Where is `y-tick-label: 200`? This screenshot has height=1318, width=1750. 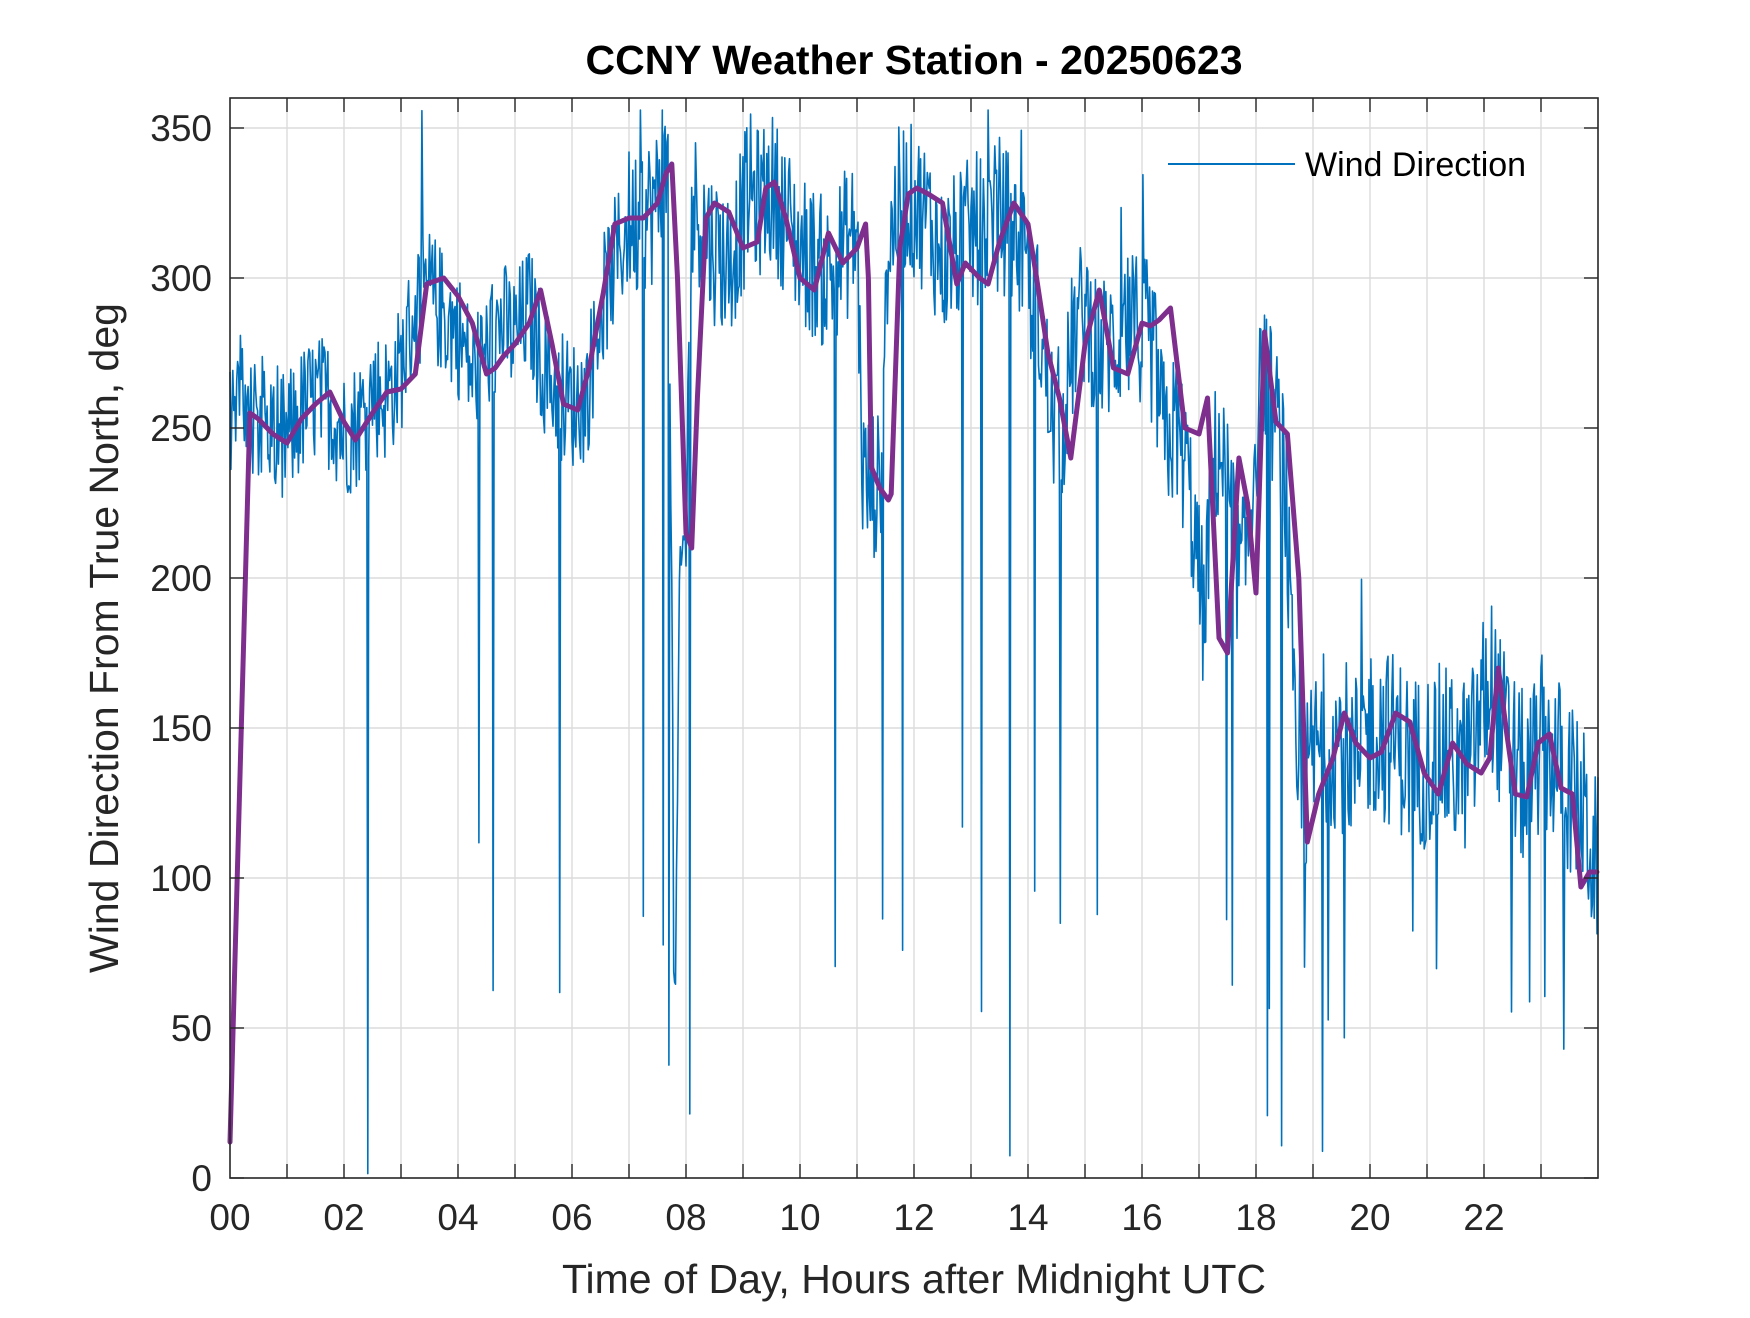
y-tick-label: 200 is located at coordinates (181, 578).